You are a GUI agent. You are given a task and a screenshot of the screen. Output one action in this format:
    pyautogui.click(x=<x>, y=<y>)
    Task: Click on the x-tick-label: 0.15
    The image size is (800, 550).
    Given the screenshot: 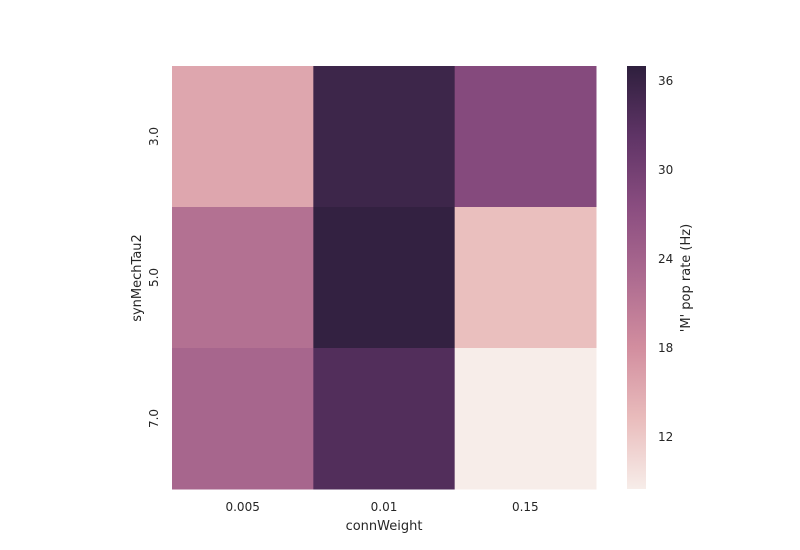 What is the action you would take?
    pyautogui.click(x=525, y=507)
    